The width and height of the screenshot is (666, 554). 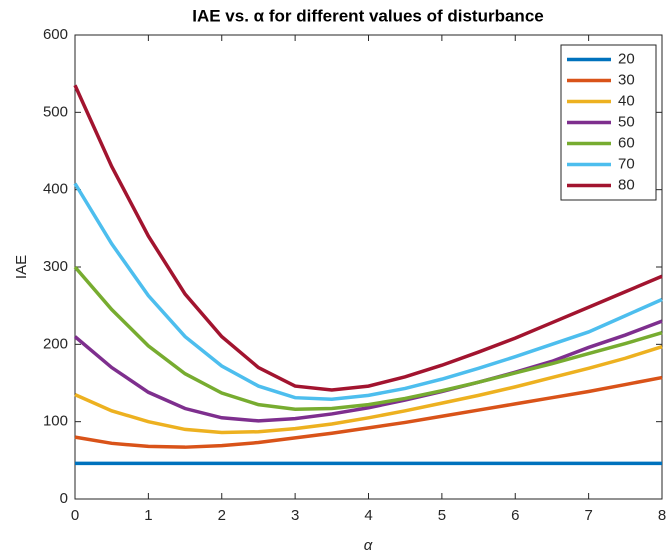 I want to click on x-tick-label: 6, so click(x=515, y=515).